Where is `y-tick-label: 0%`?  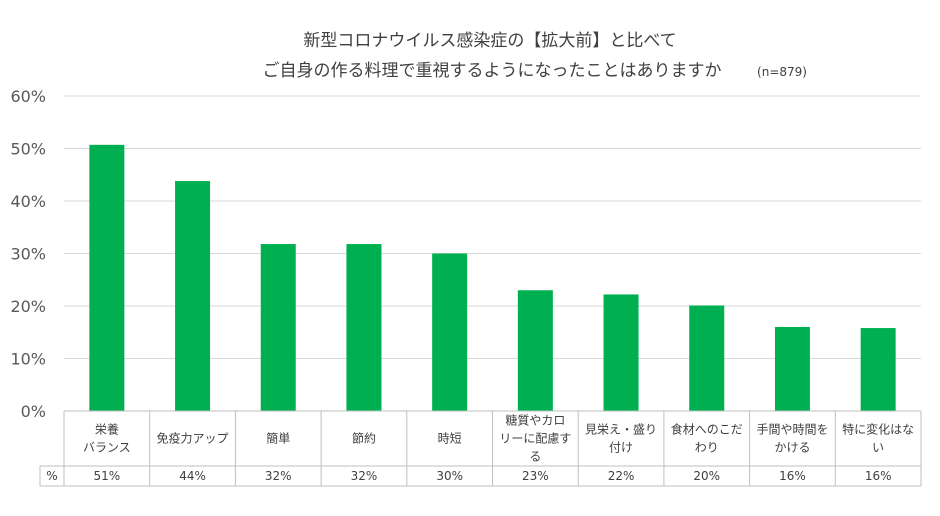 y-tick-label: 0% is located at coordinates (33, 411).